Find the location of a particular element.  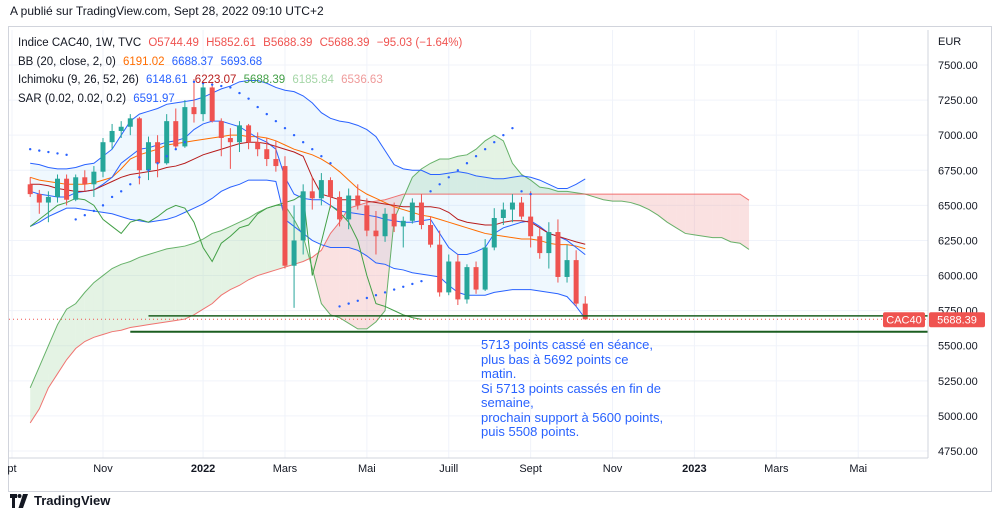

legend-sar-name: SAR (0.02, 0.02, 0.2) is located at coordinates (72, 98).